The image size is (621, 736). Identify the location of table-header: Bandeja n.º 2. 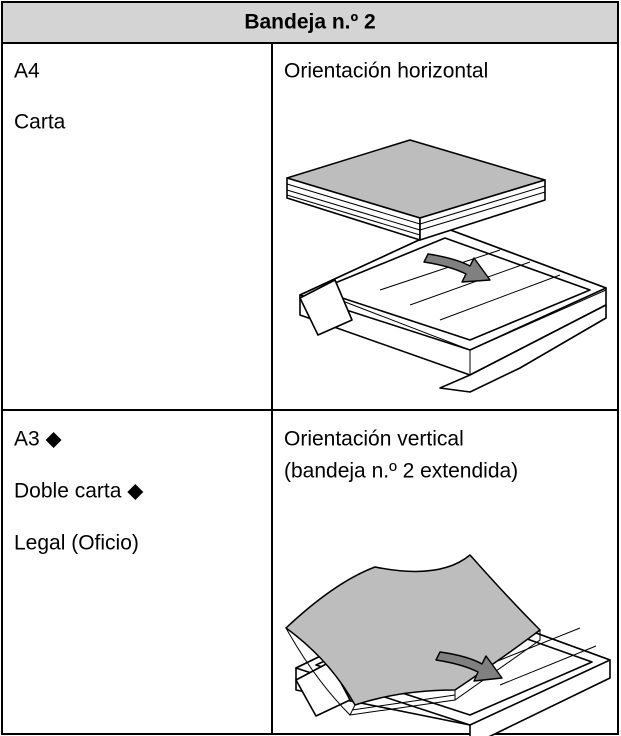
(309, 22).